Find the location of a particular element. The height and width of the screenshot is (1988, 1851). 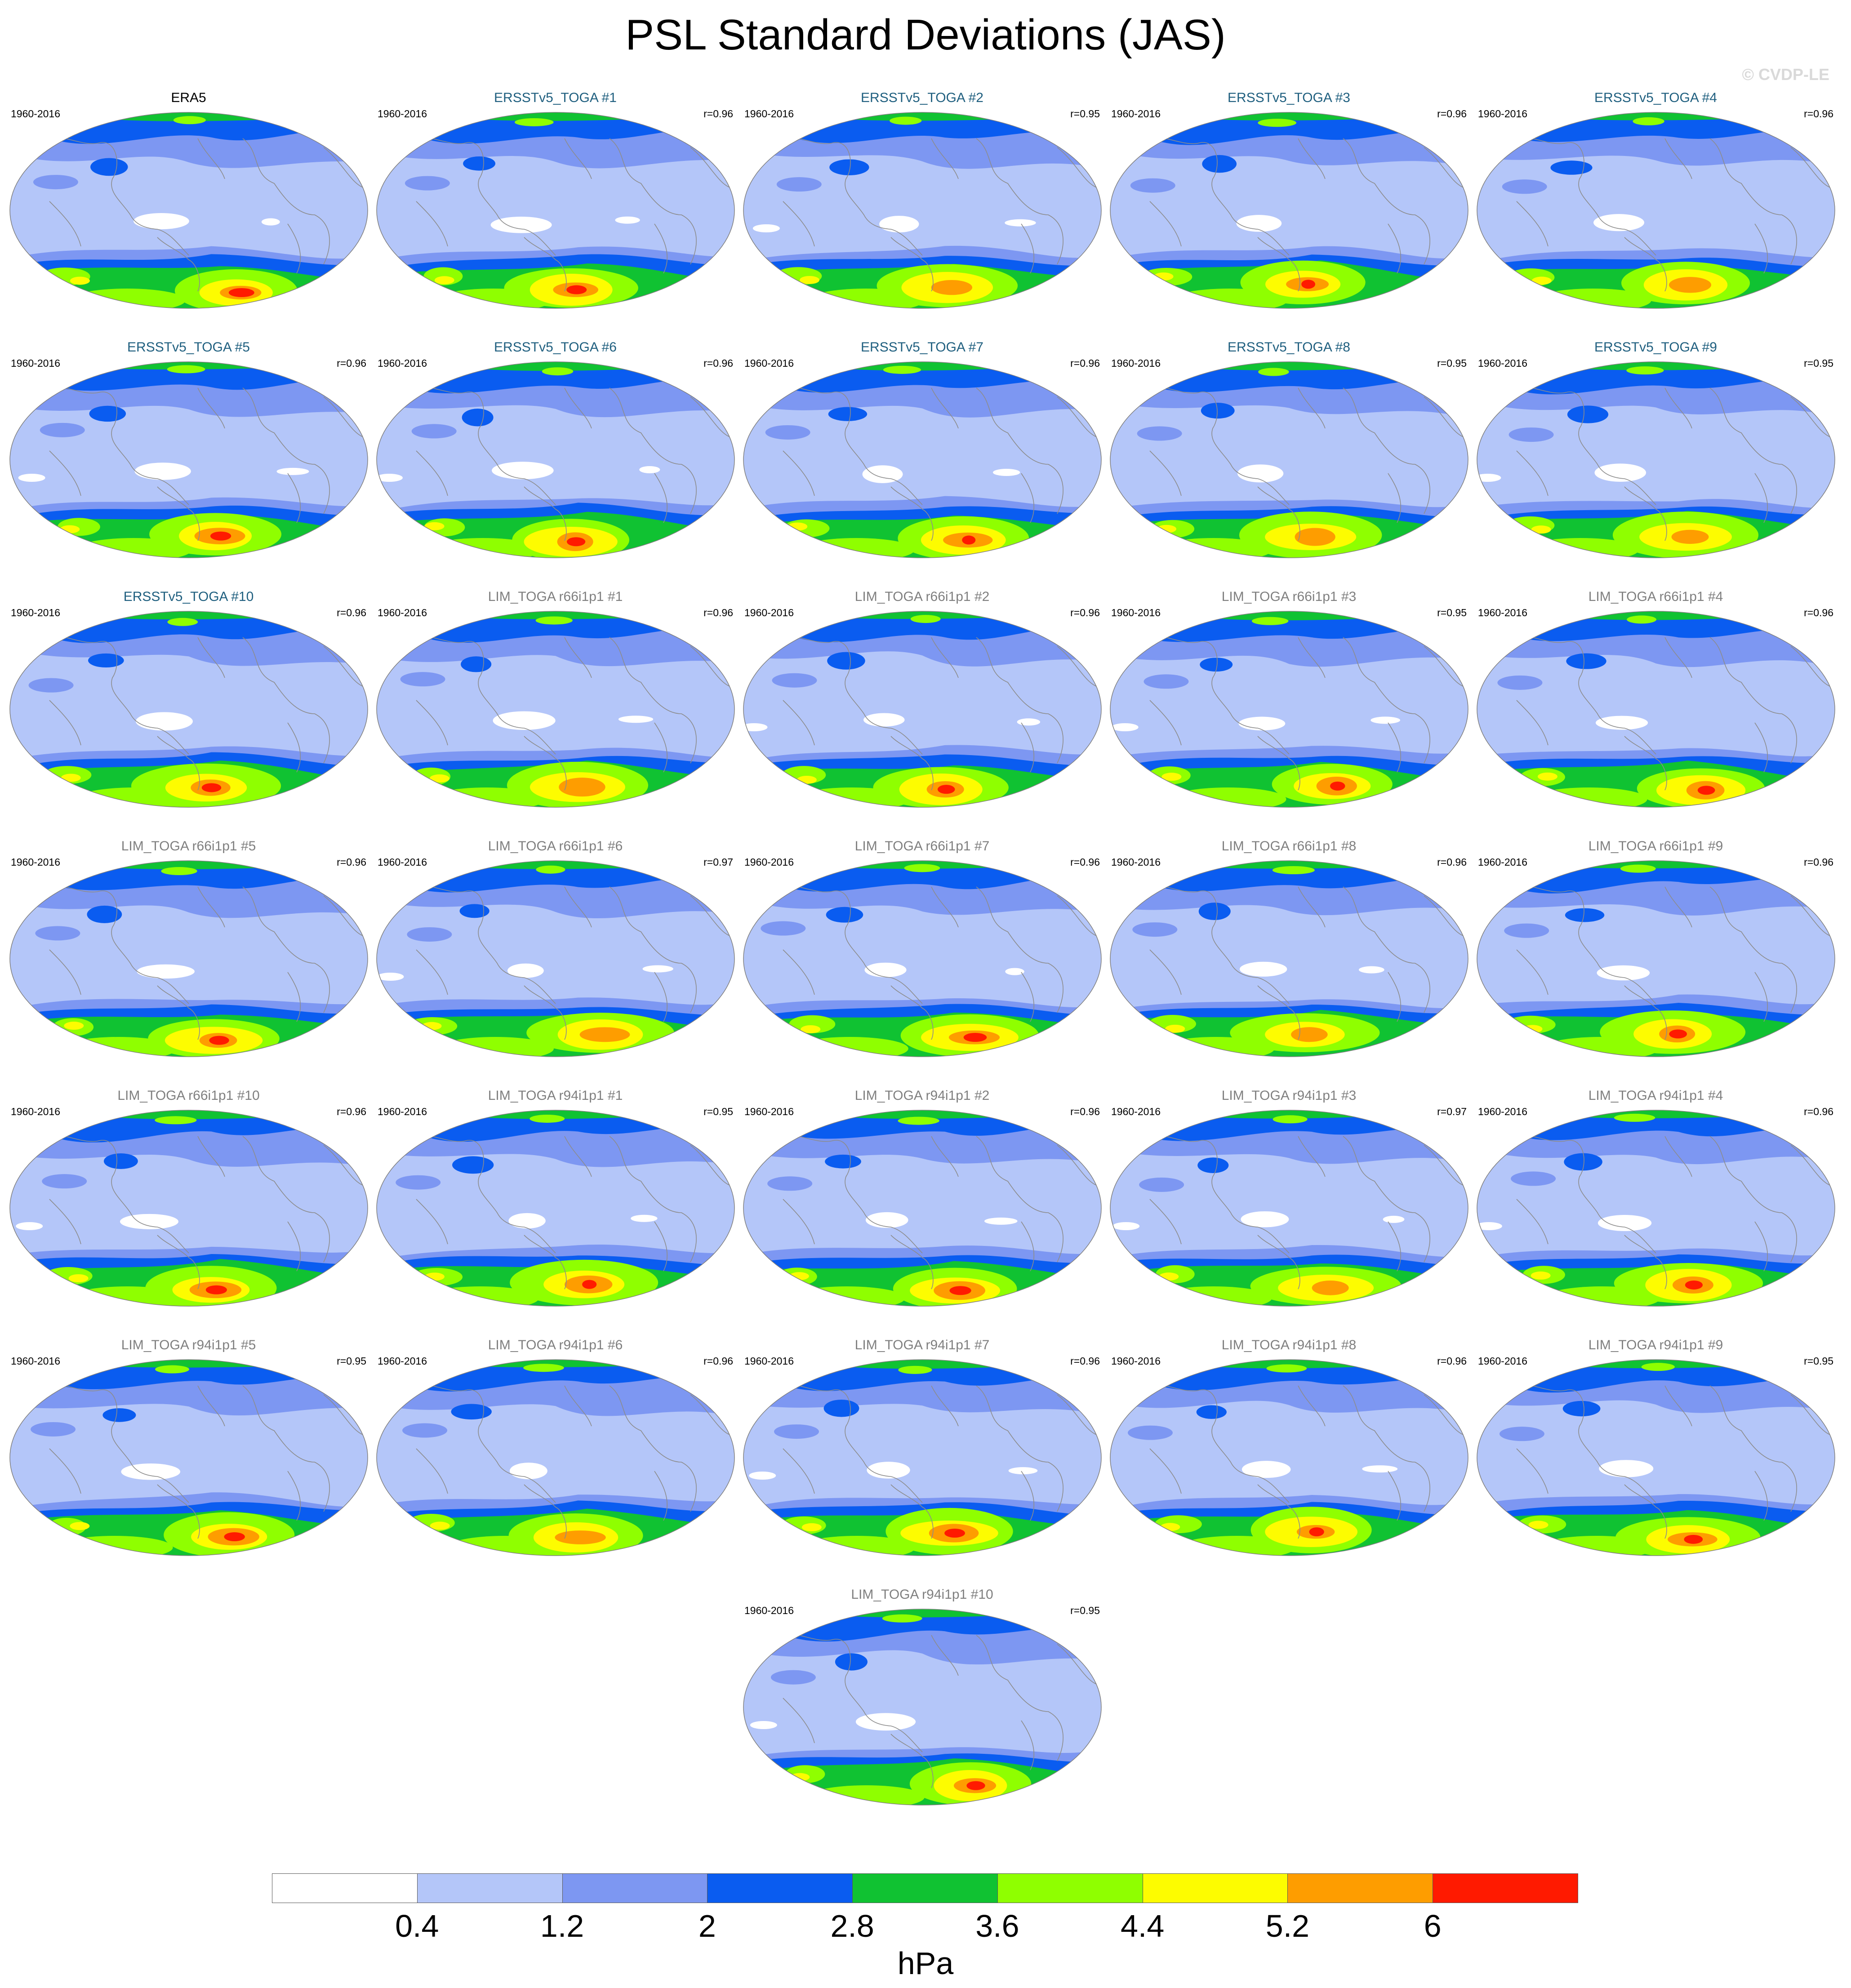

colorbar is located at coordinates (925, 1888).